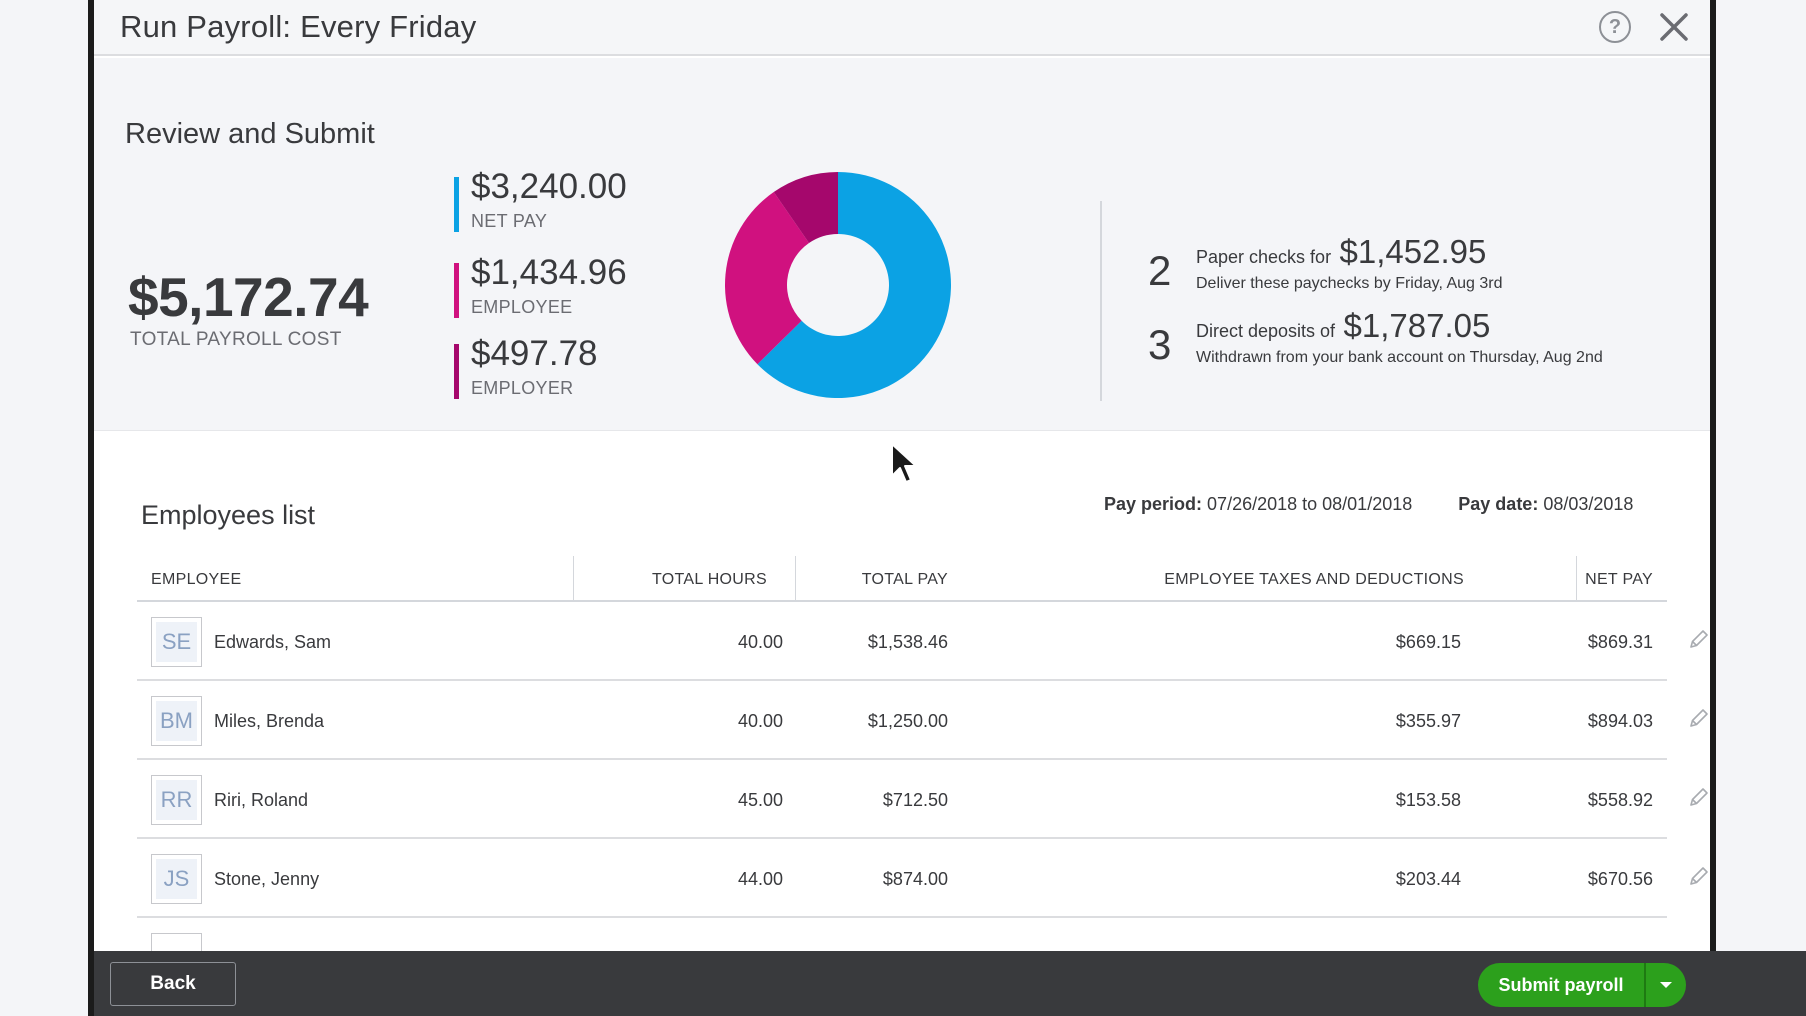 This screenshot has width=1806, height=1016. Describe the element at coordinates (1428, 800) in the screenshot. I see `employee-taxes: $153.58` at that location.